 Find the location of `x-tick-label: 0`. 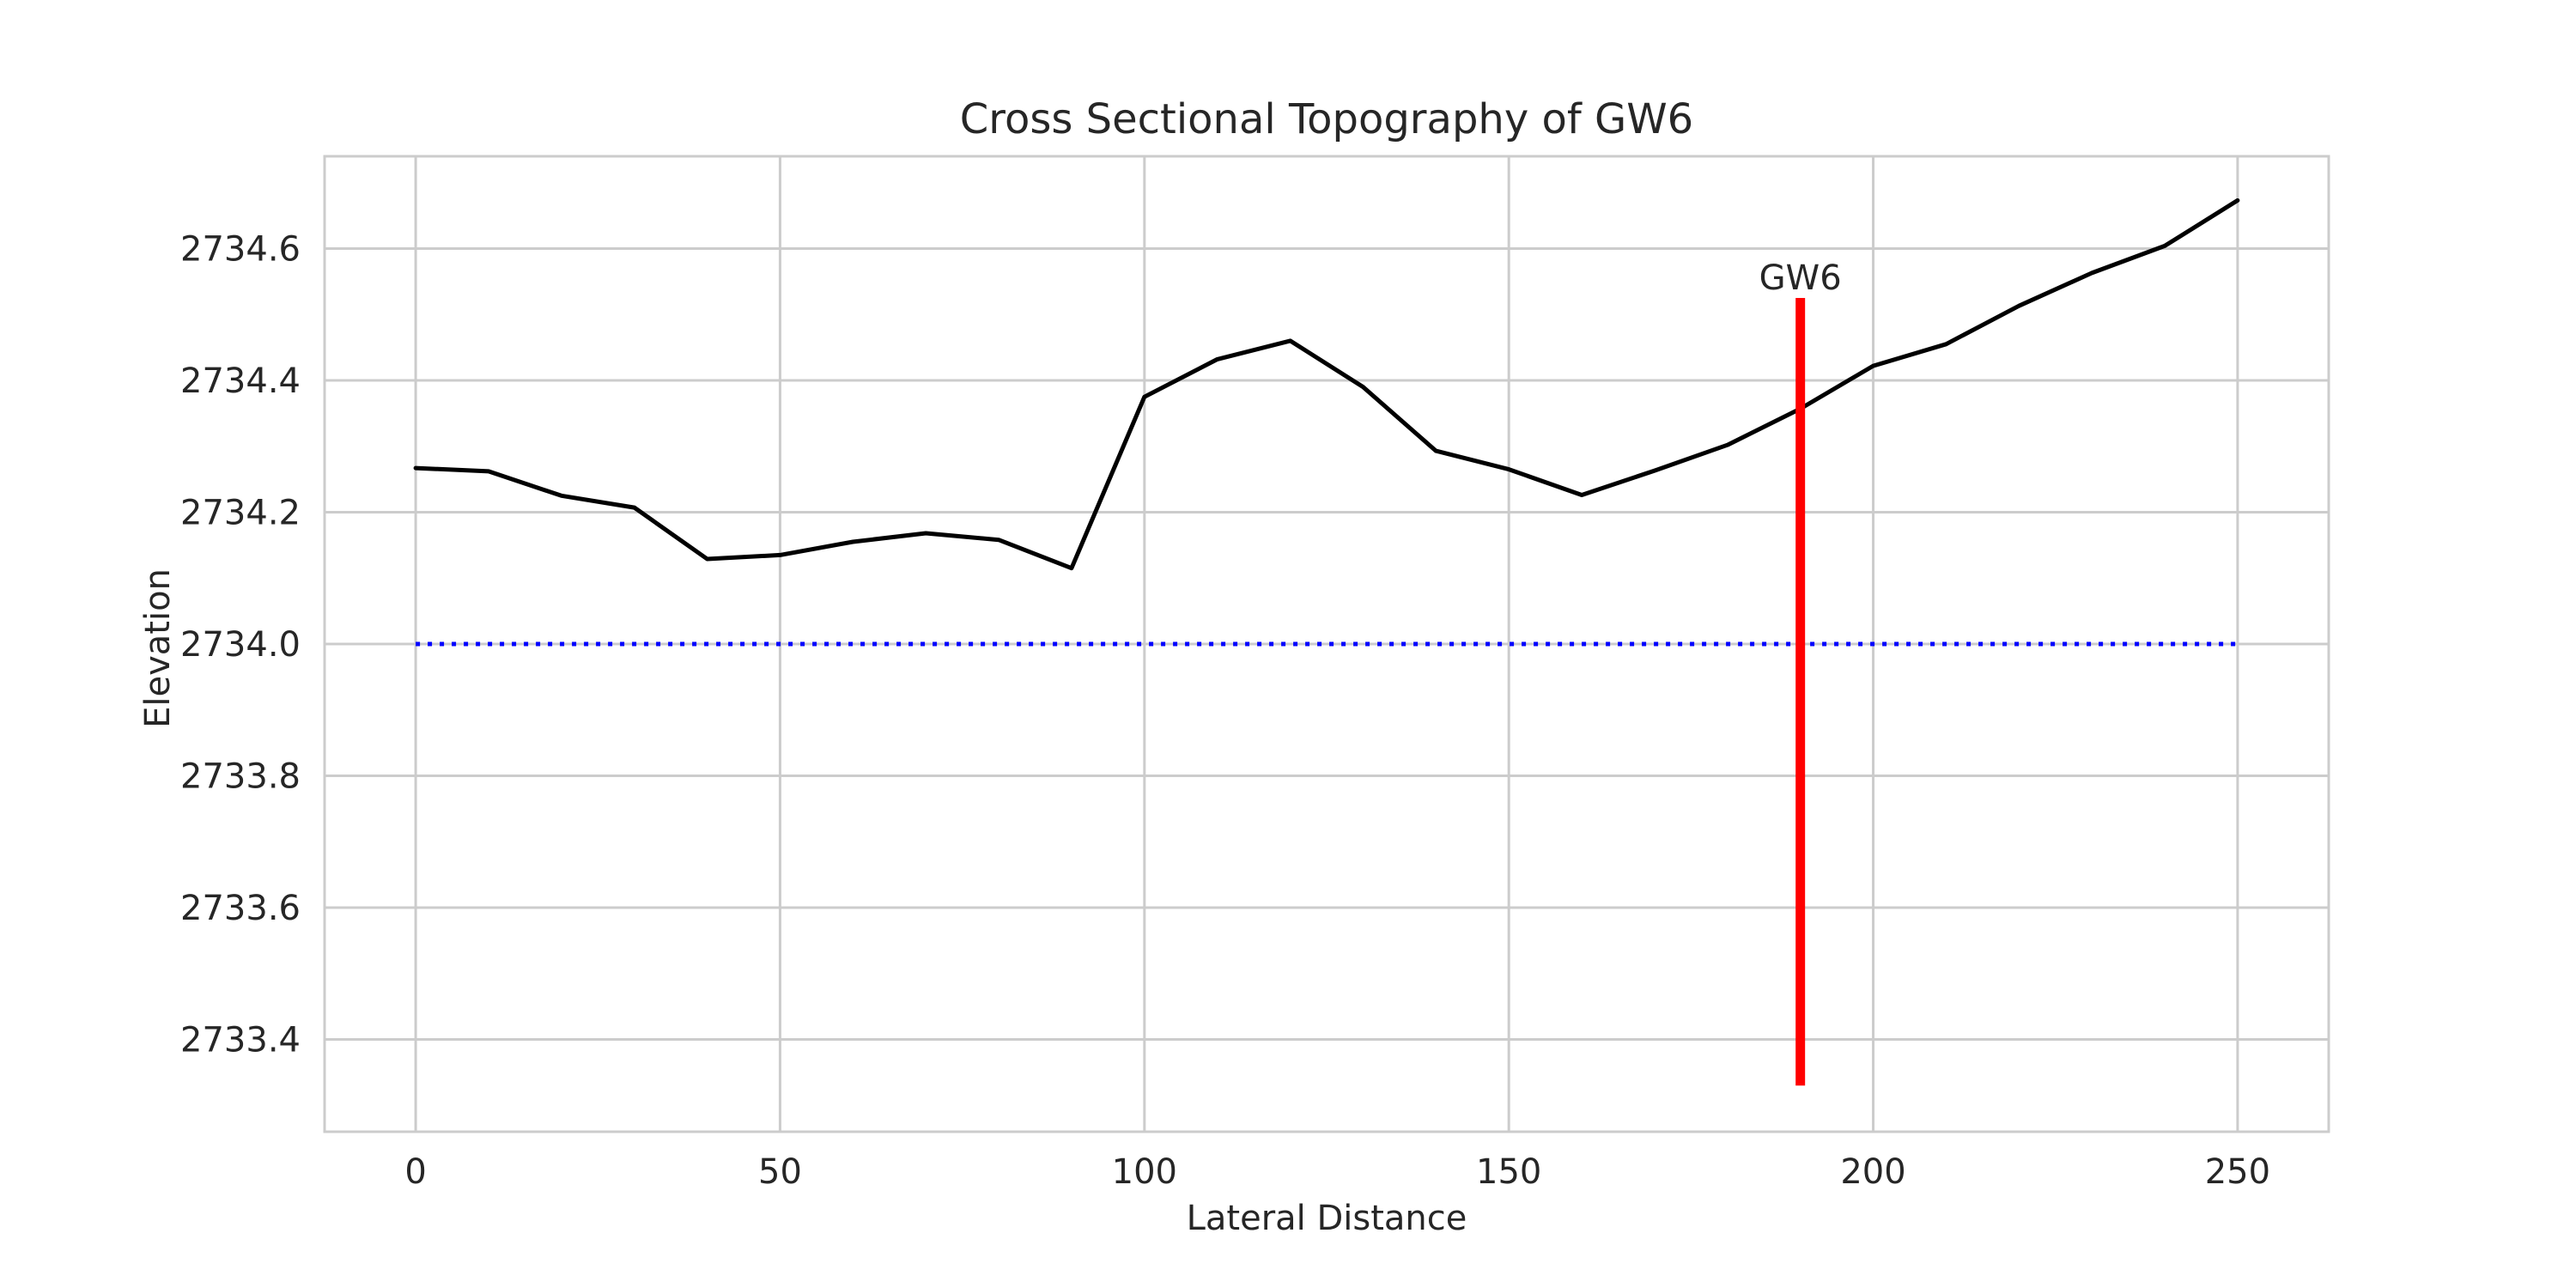

x-tick-label: 0 is located at coordinates (415, 1172).